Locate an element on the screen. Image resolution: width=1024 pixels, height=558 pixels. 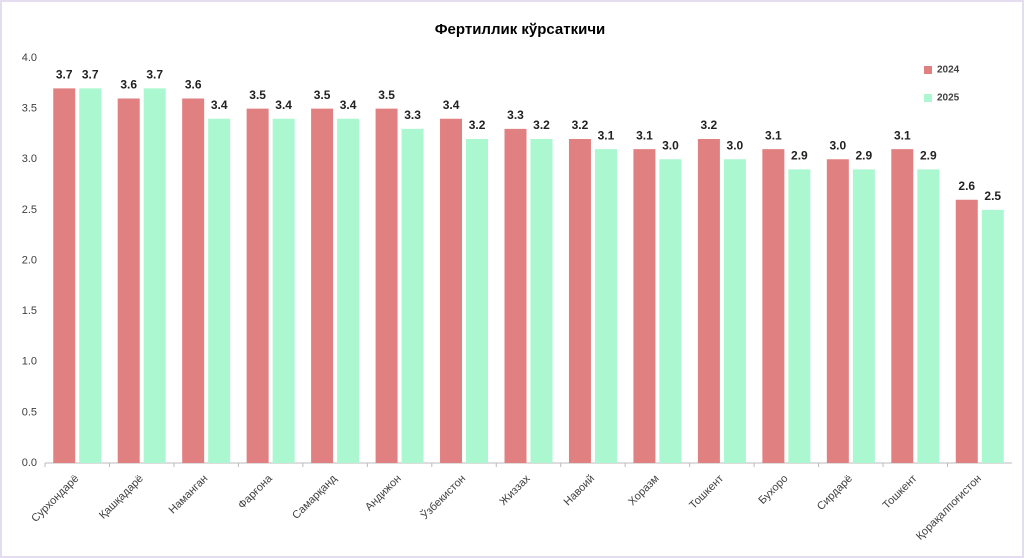
value-label: 2.5 is located at coordinates (992, 196).